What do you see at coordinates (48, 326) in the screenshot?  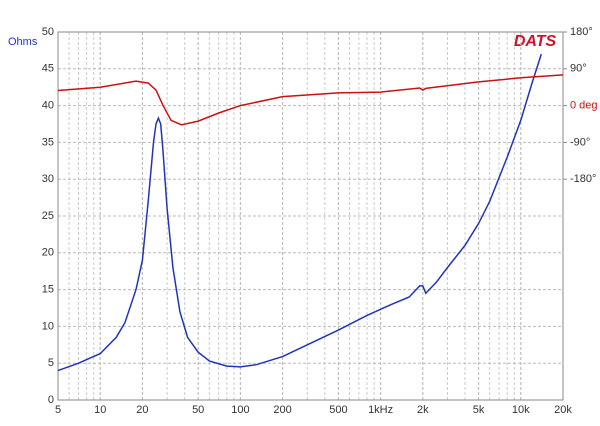 I see `y-tick-label: 10` at bounding box center [48, 326].